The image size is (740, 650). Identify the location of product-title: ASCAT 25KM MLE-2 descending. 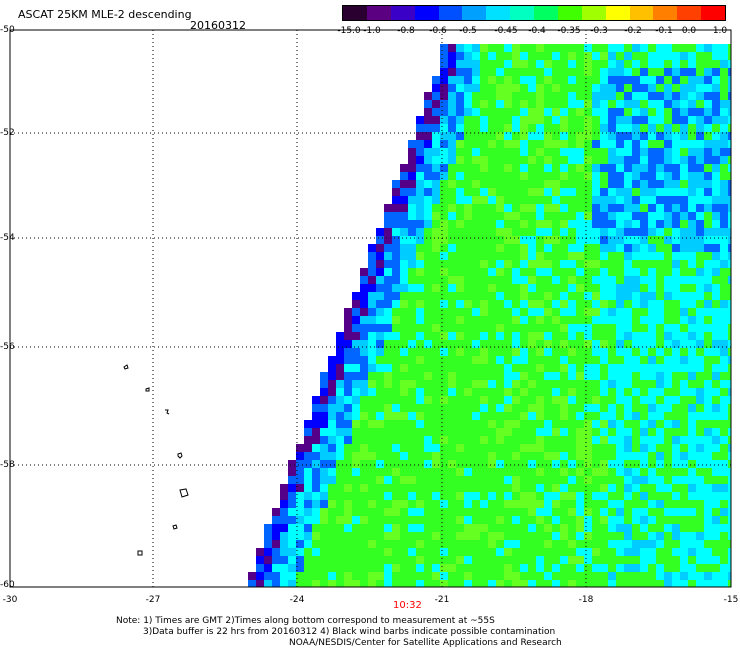
(105, 14).